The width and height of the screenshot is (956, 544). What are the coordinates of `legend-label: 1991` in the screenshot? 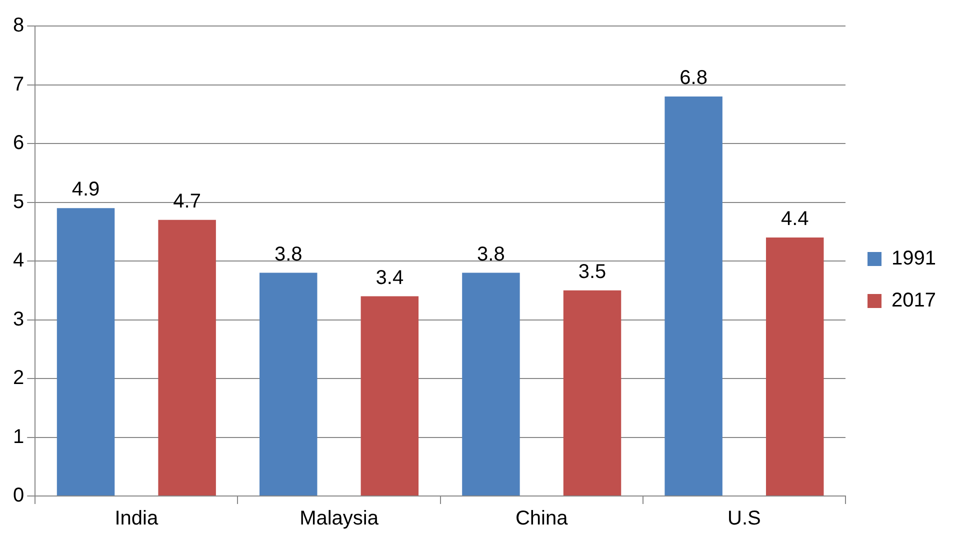 It's located at (914, 259).